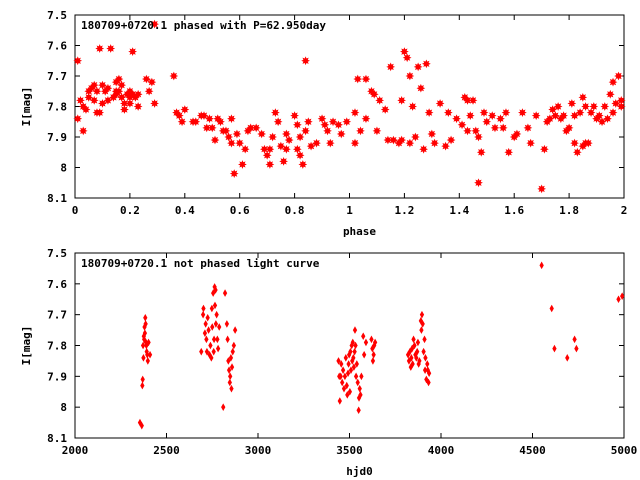 The height and width of the screenshot is (480, 640). Describe the element at coordinates (349, 450) in the screenshot. I see `x-tick-label: 3500` at that location.